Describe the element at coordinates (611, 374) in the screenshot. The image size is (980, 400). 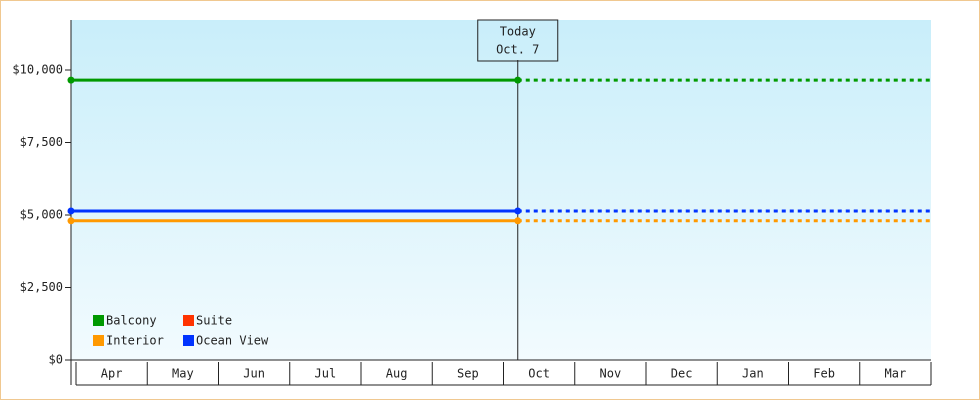
I see `x-tick-label: Nov` at that location.